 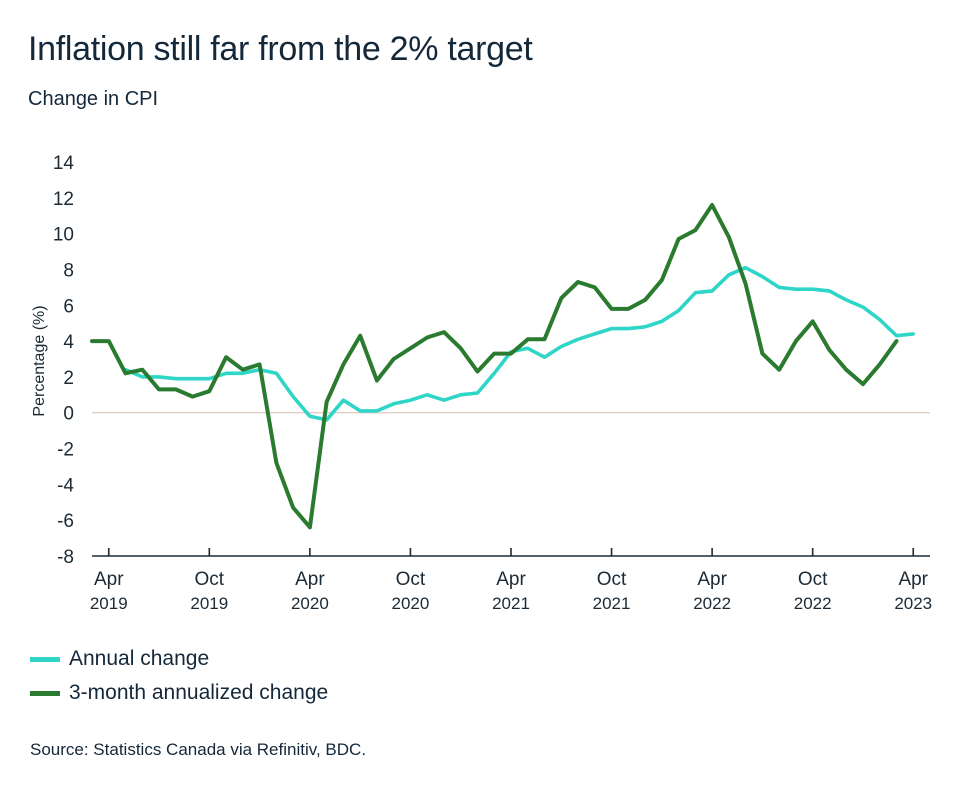 What do you see at coordinates (68, 378) in the screenshot?
I see `y-tick-label: 2` at bounding box center [68, 378].